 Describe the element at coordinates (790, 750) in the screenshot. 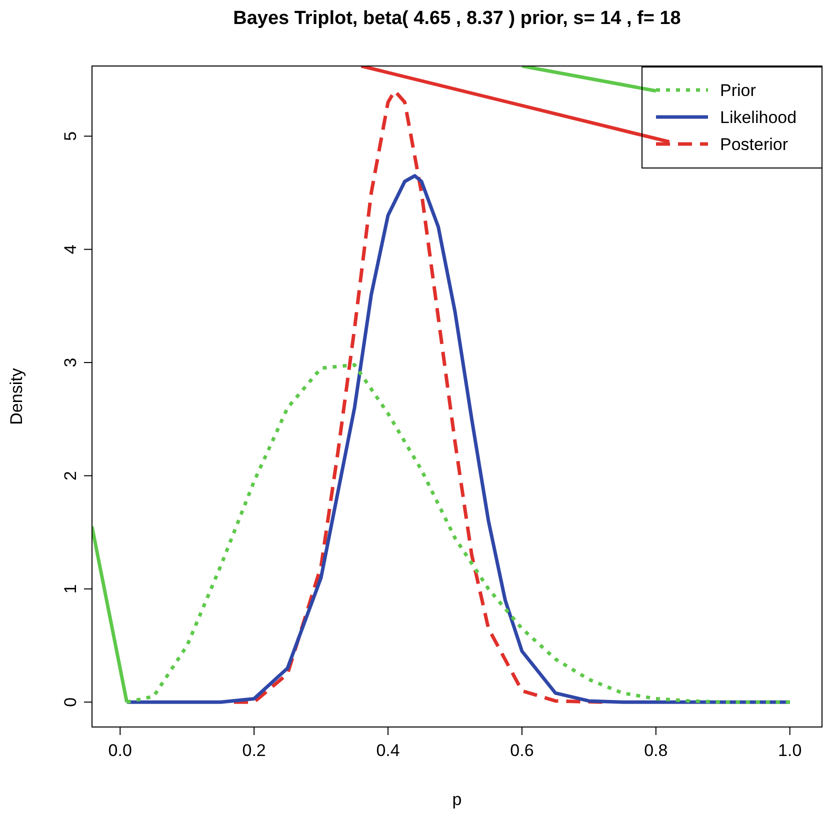

I see `x-tick-label: 1.0` at that location.